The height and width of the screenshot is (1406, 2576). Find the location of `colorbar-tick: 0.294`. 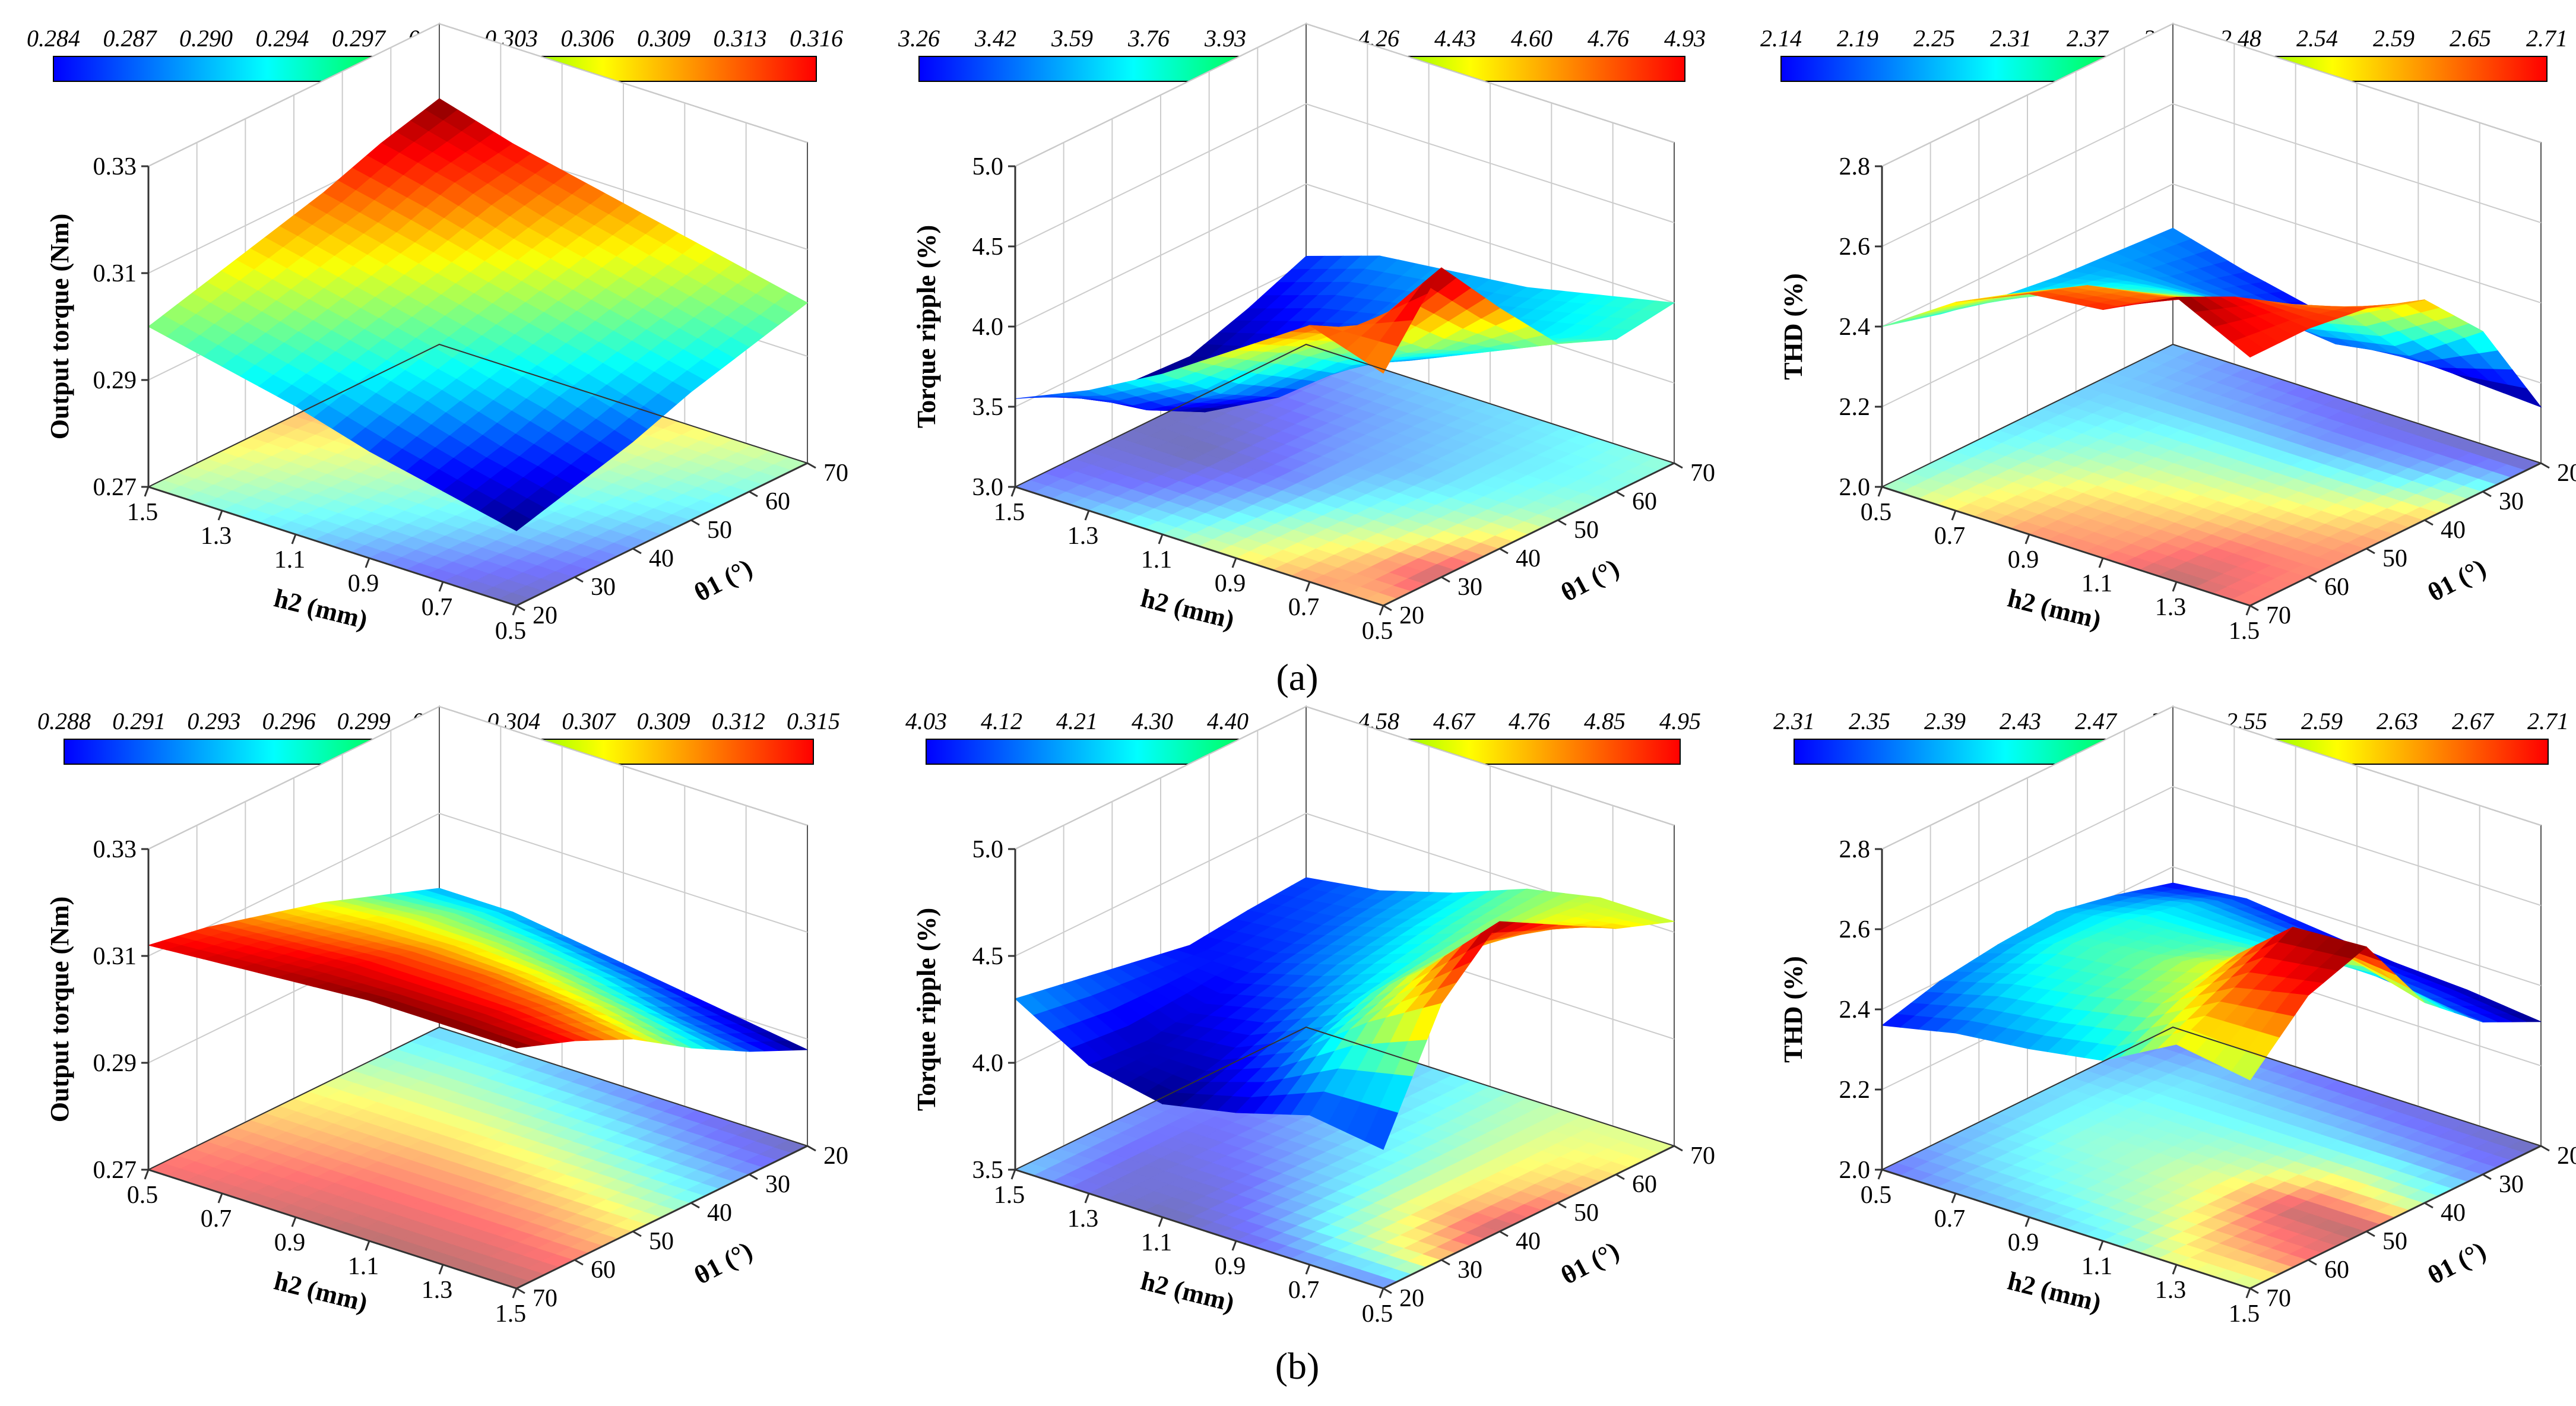

colorbar-tick: 0.294 is located at coordinates (282, 38).